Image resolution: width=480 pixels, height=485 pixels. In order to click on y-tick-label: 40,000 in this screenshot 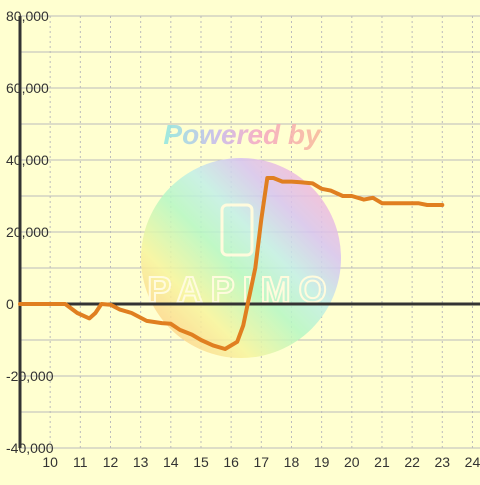, I will do `click(27, 160)`.